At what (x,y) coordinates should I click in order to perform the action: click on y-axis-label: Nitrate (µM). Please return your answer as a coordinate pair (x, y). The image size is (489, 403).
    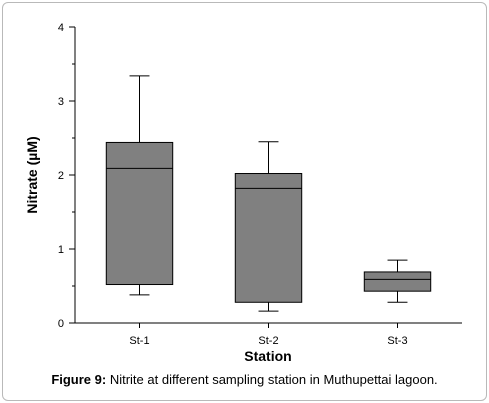
    Looking at the image, I should click on (32, 174).